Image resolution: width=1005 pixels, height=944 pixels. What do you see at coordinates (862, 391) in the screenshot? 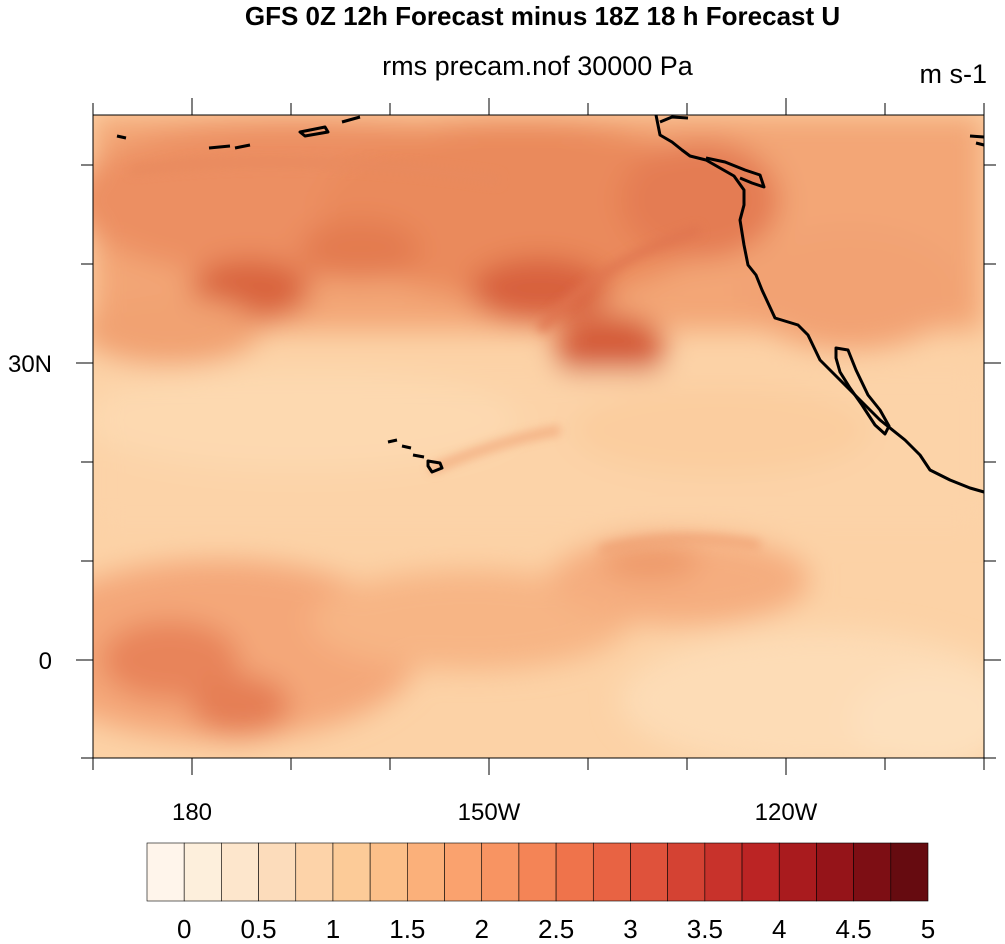
I see `baja-peninsula` at bounding box center [862, 391].